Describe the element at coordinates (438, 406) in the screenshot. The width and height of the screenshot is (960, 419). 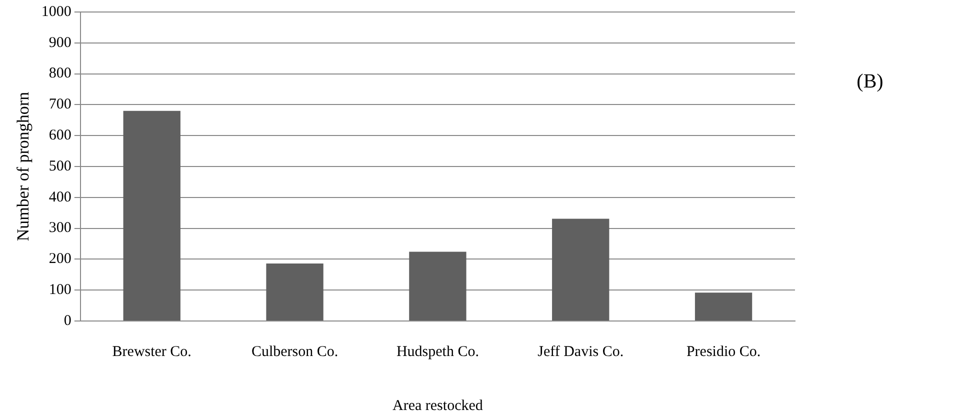
I see `x-axis-title: Area restocked` at that location.